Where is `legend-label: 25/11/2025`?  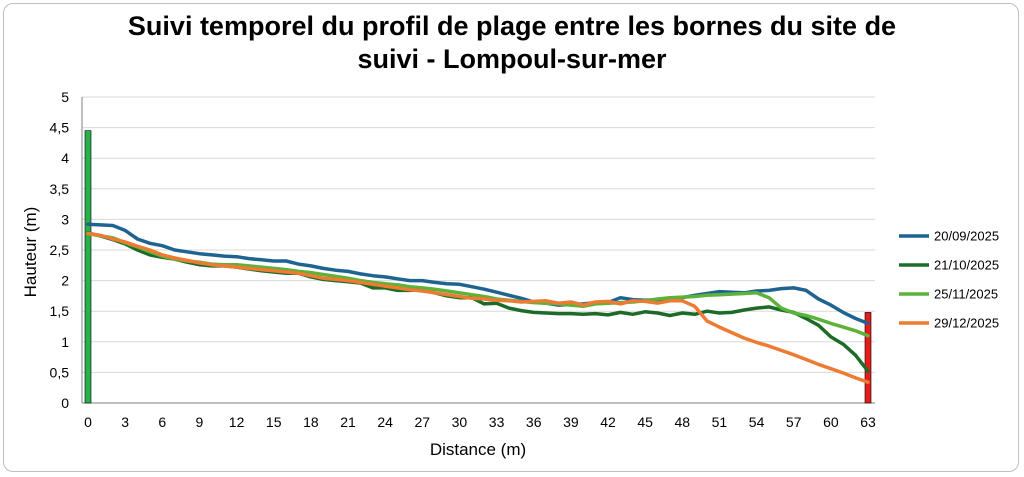 legend-label: 25/11/2025 is located at coordinates (966, 294).